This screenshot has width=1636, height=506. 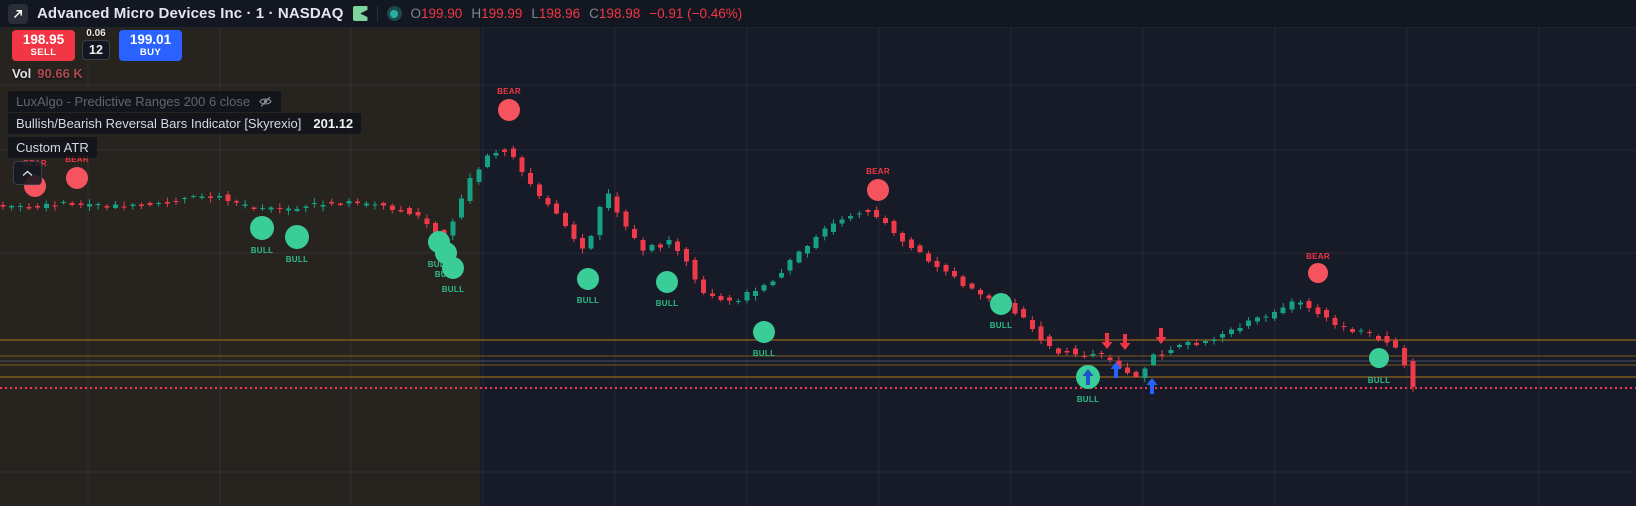 I want to click on trade-panel: 198.95 SELL 0.06 12 199.01 BUY, so click(x=97, y=44).